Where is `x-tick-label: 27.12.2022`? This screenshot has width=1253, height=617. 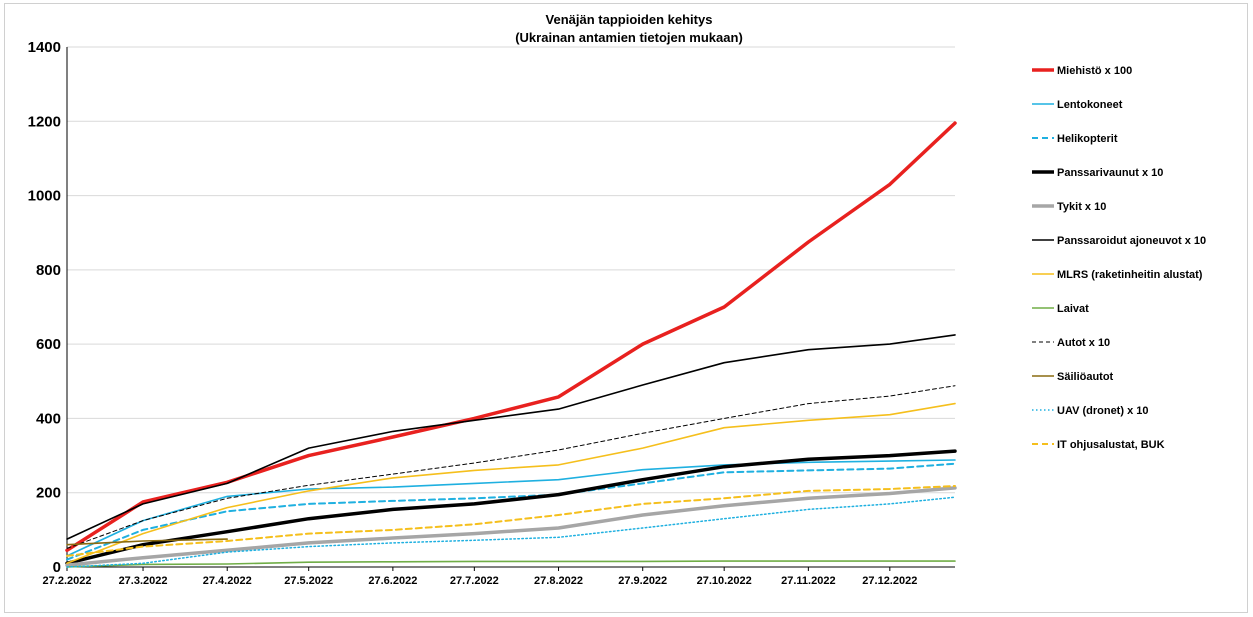
x-tick-label: 27.12.2022 is located at coordinates (889, 581).